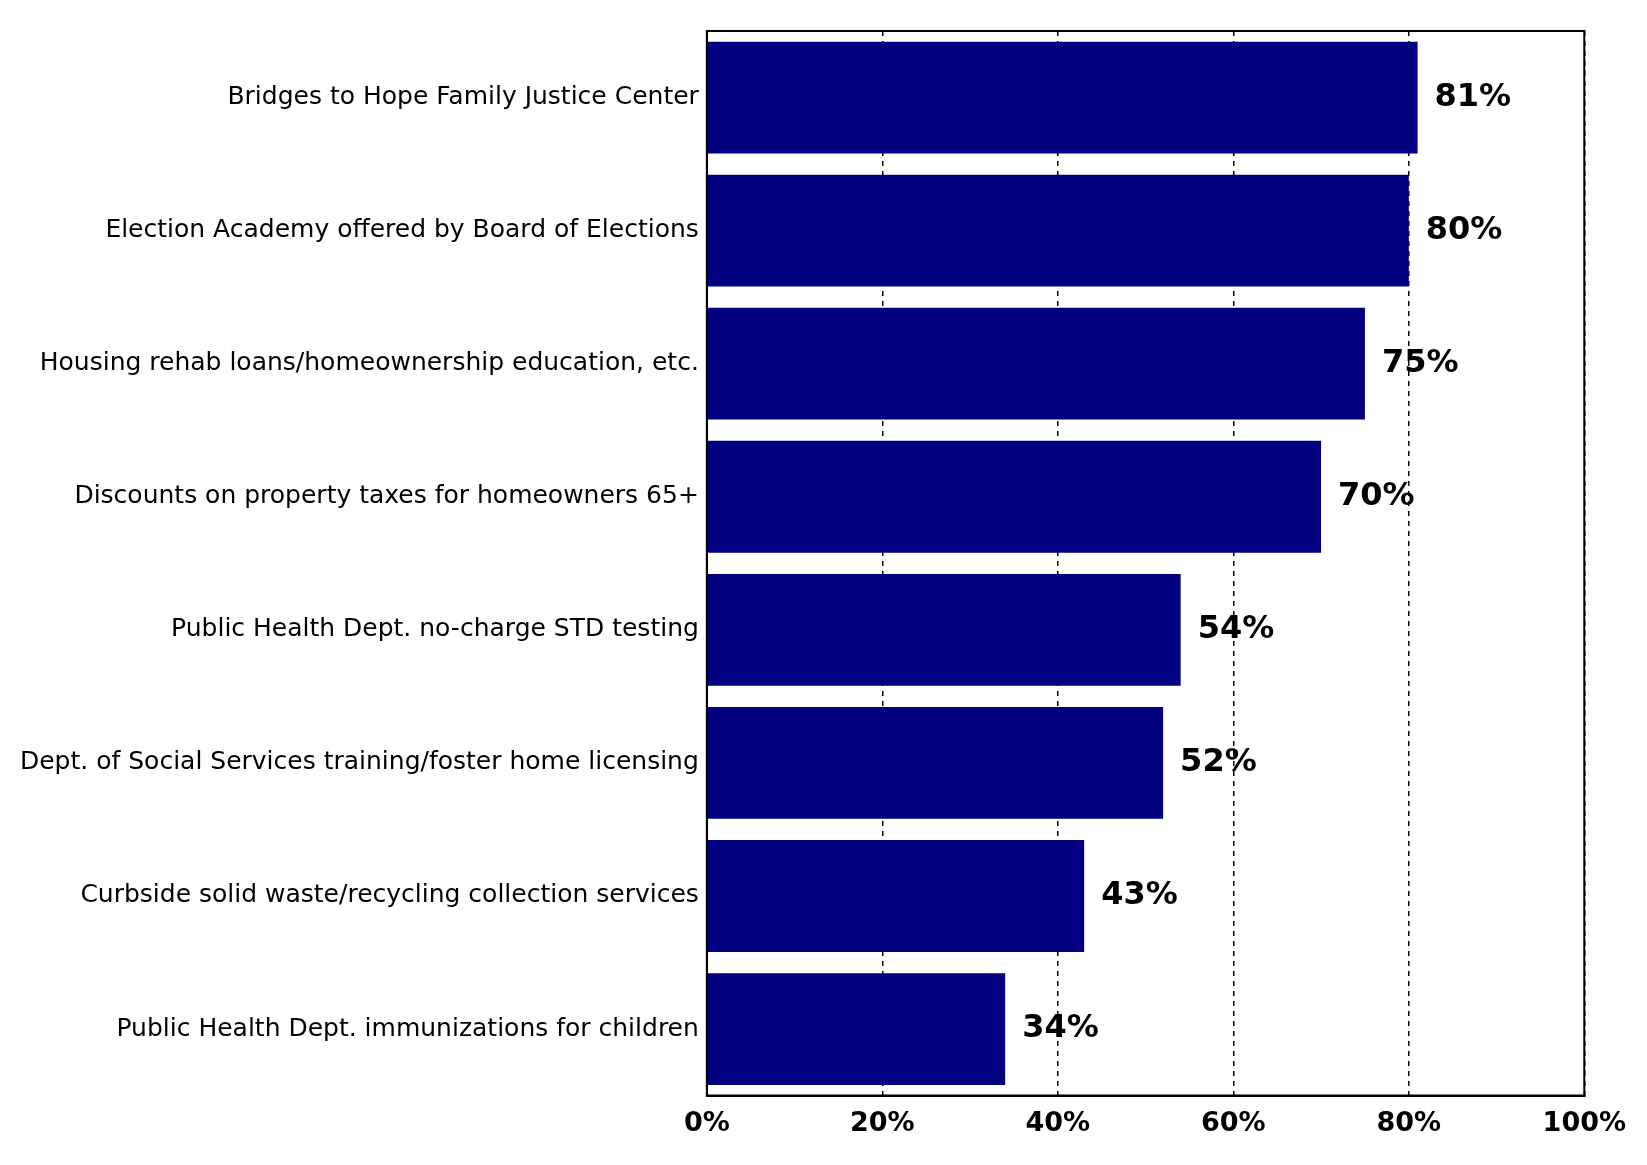 The width and height of the screenshot is (1647, 1165). I want to click on y-tick-label: Public Health Dept. immunizations for children, so click(407, 1027).